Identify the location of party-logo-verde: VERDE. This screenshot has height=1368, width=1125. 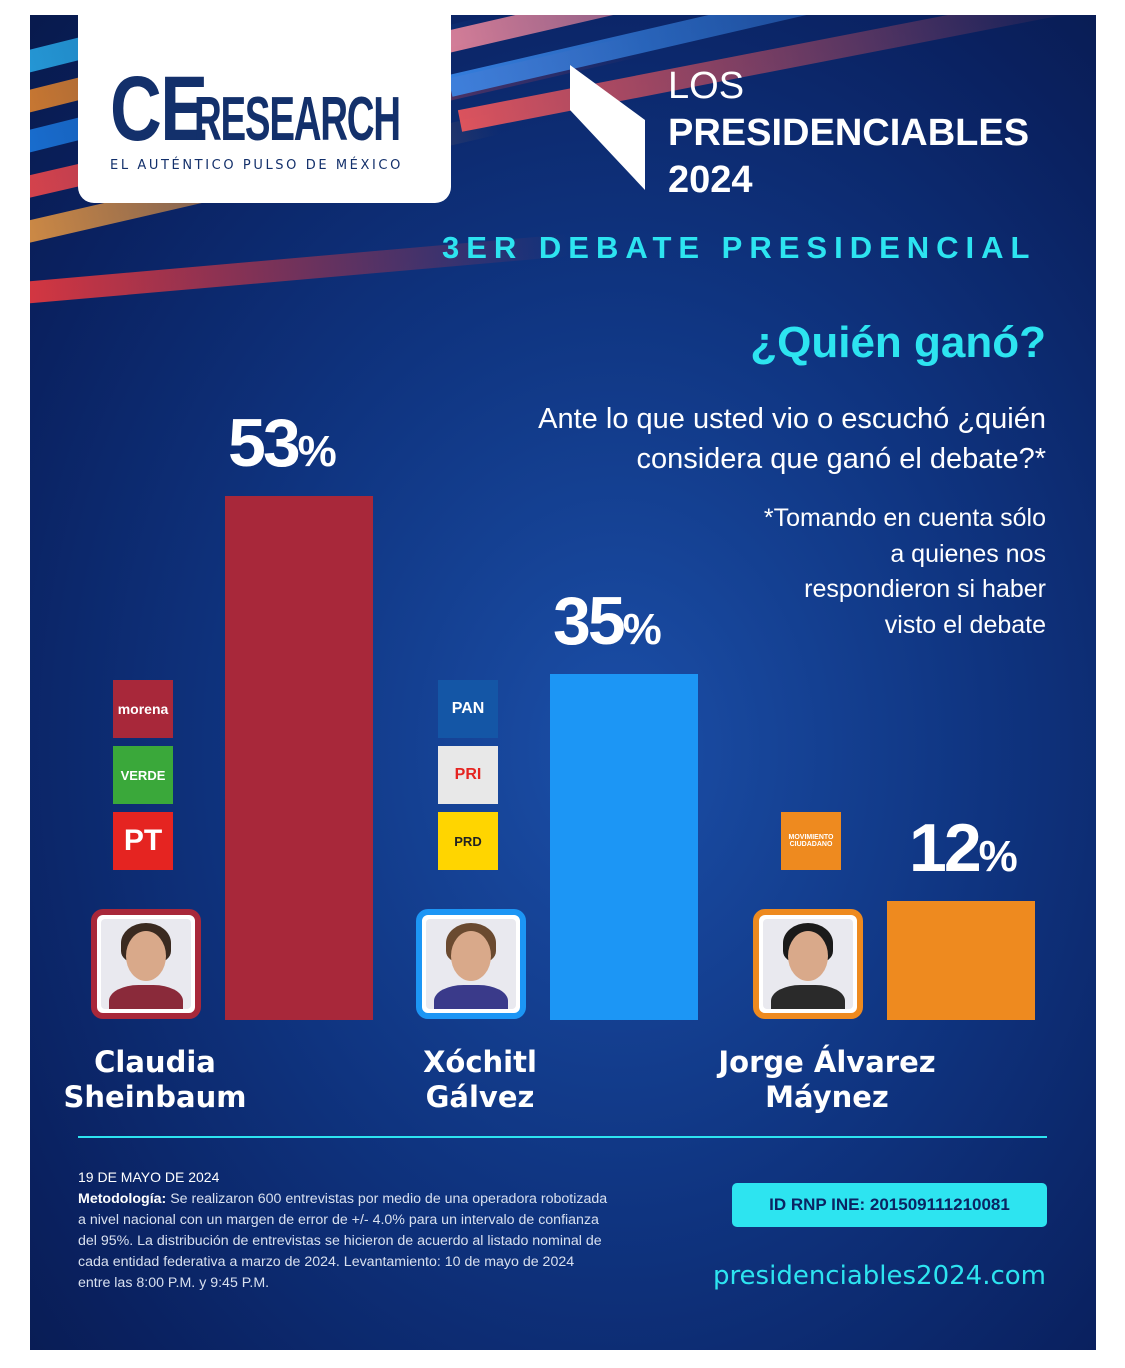
(143, 775).